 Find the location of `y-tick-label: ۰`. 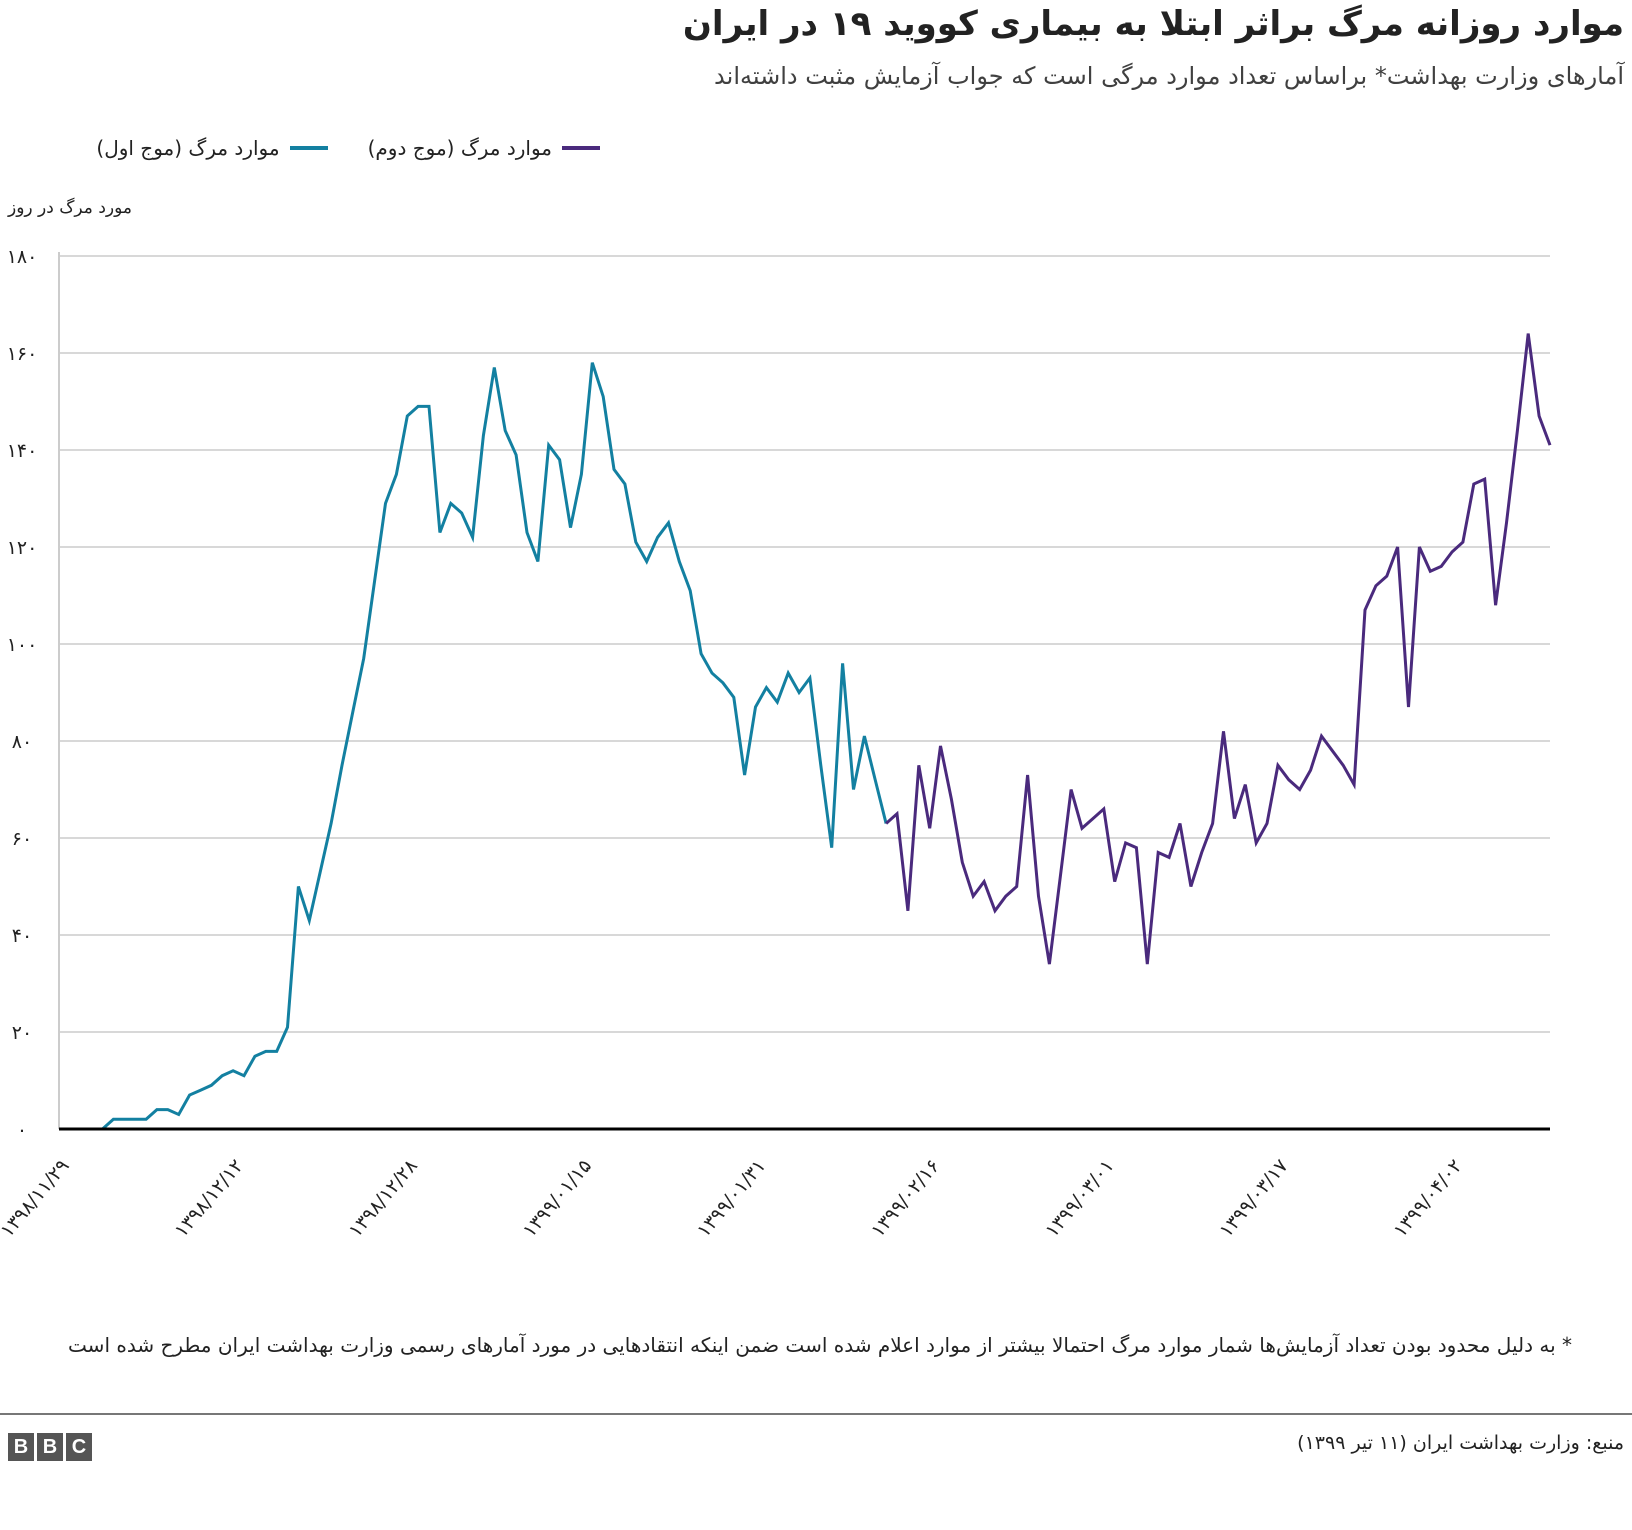

y-tick-label: ۰ is located at coordinates (22, 1130).